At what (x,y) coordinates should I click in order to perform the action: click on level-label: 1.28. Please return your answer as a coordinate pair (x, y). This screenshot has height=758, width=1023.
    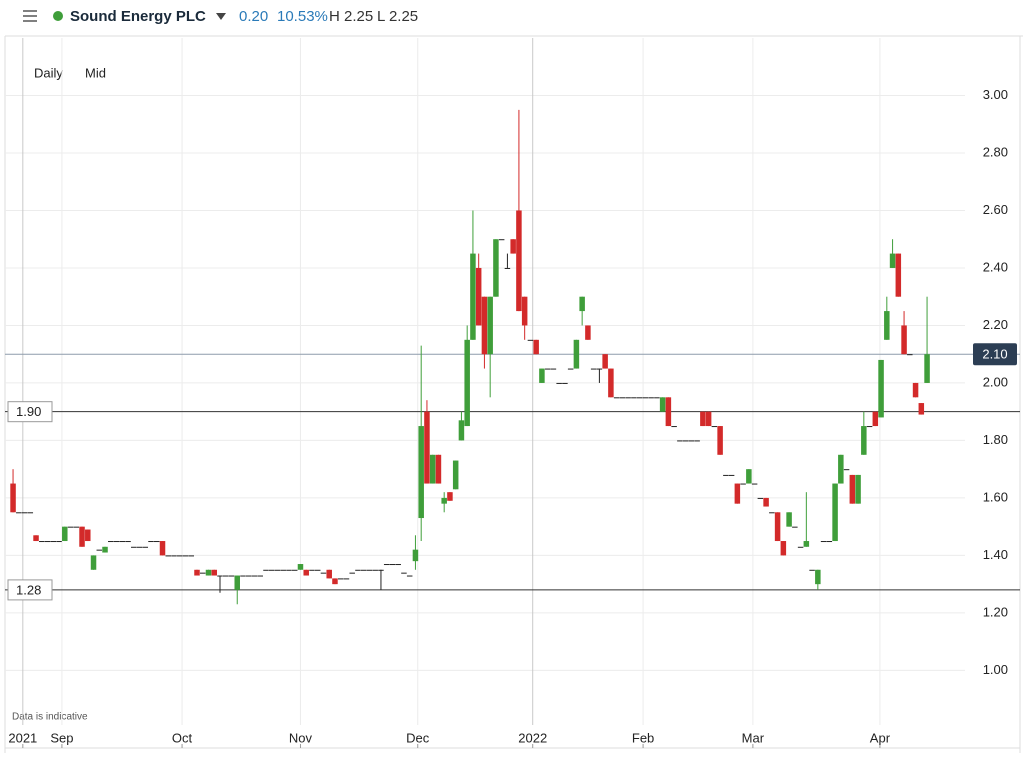
    Looking at the image, I should click on (28, 589).